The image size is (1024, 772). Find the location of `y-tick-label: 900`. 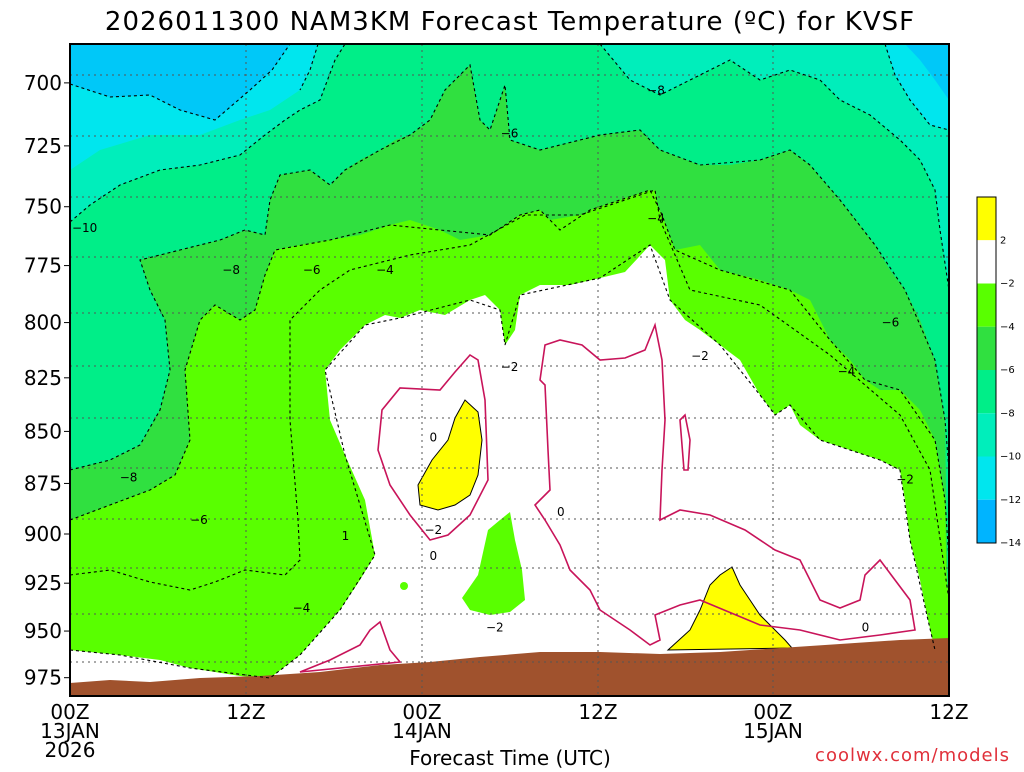

y-tick-label: 900 is located at coordinates (43, 534).